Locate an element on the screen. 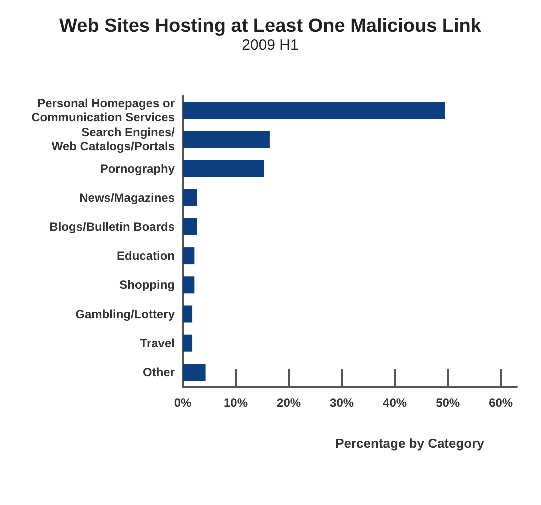  chart-subtitle: 2009 H1 is located at coordinates (270, 45).